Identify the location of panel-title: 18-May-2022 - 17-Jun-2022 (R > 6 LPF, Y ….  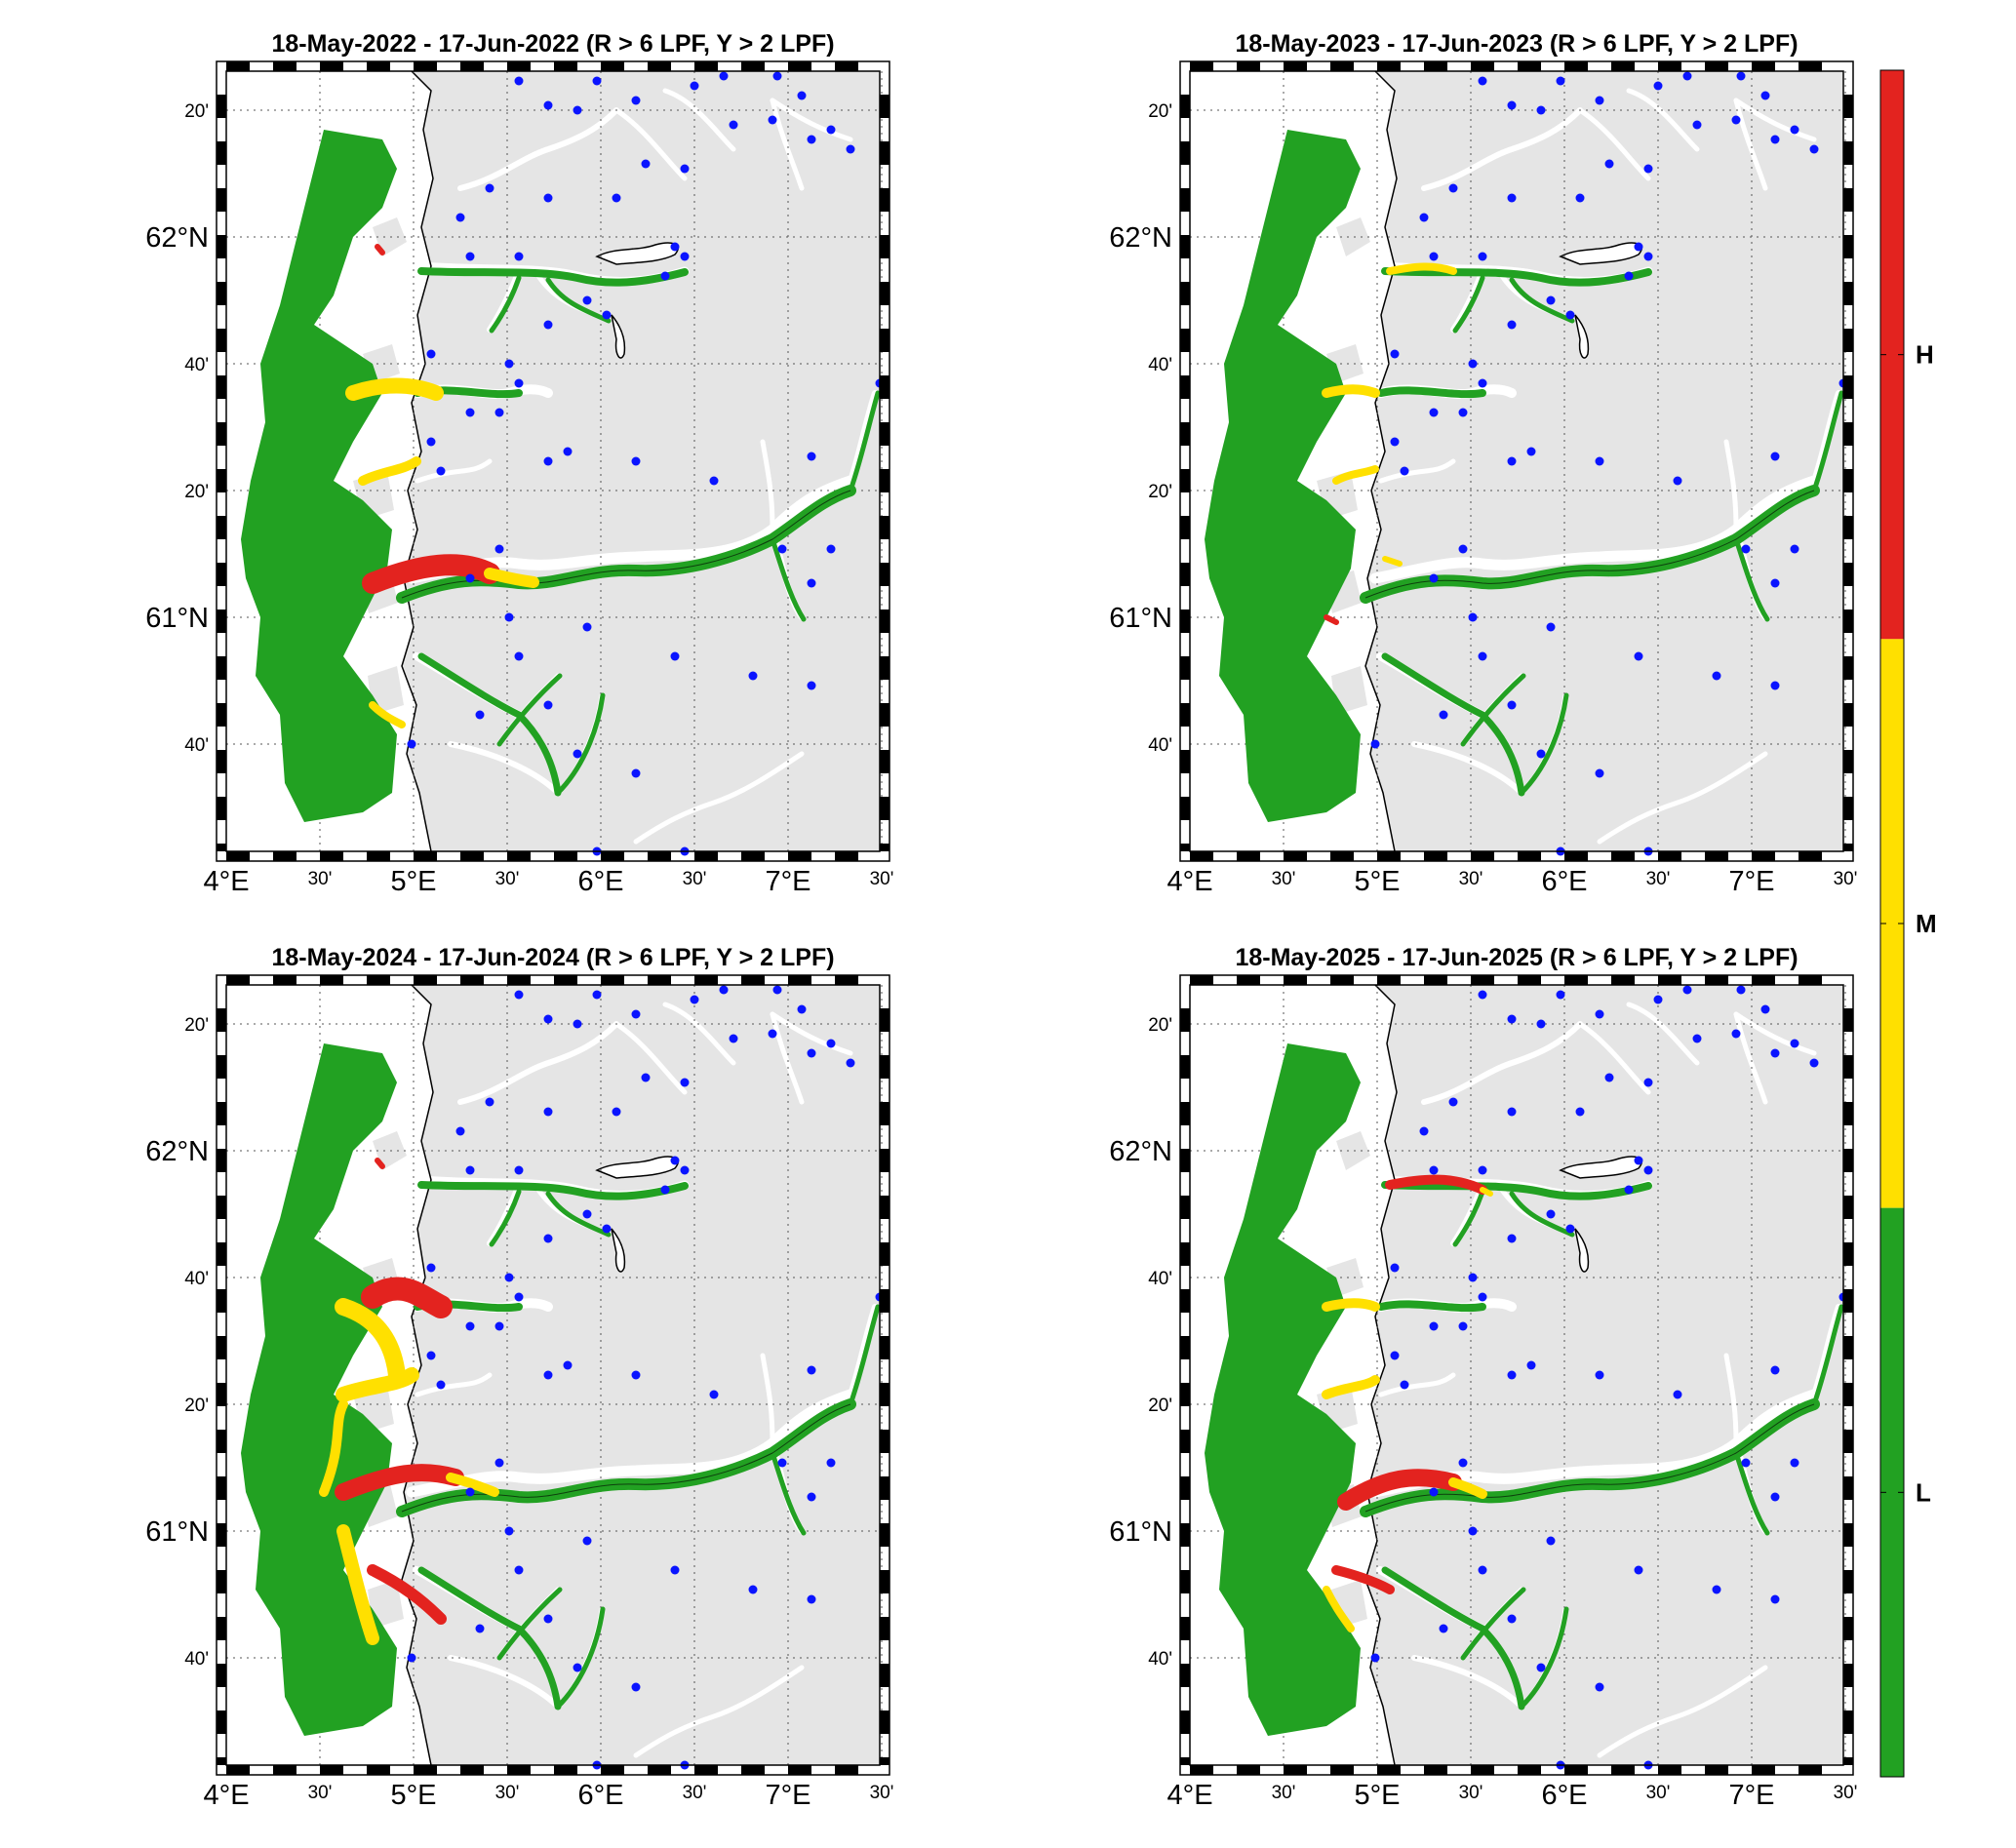
(552, 44).